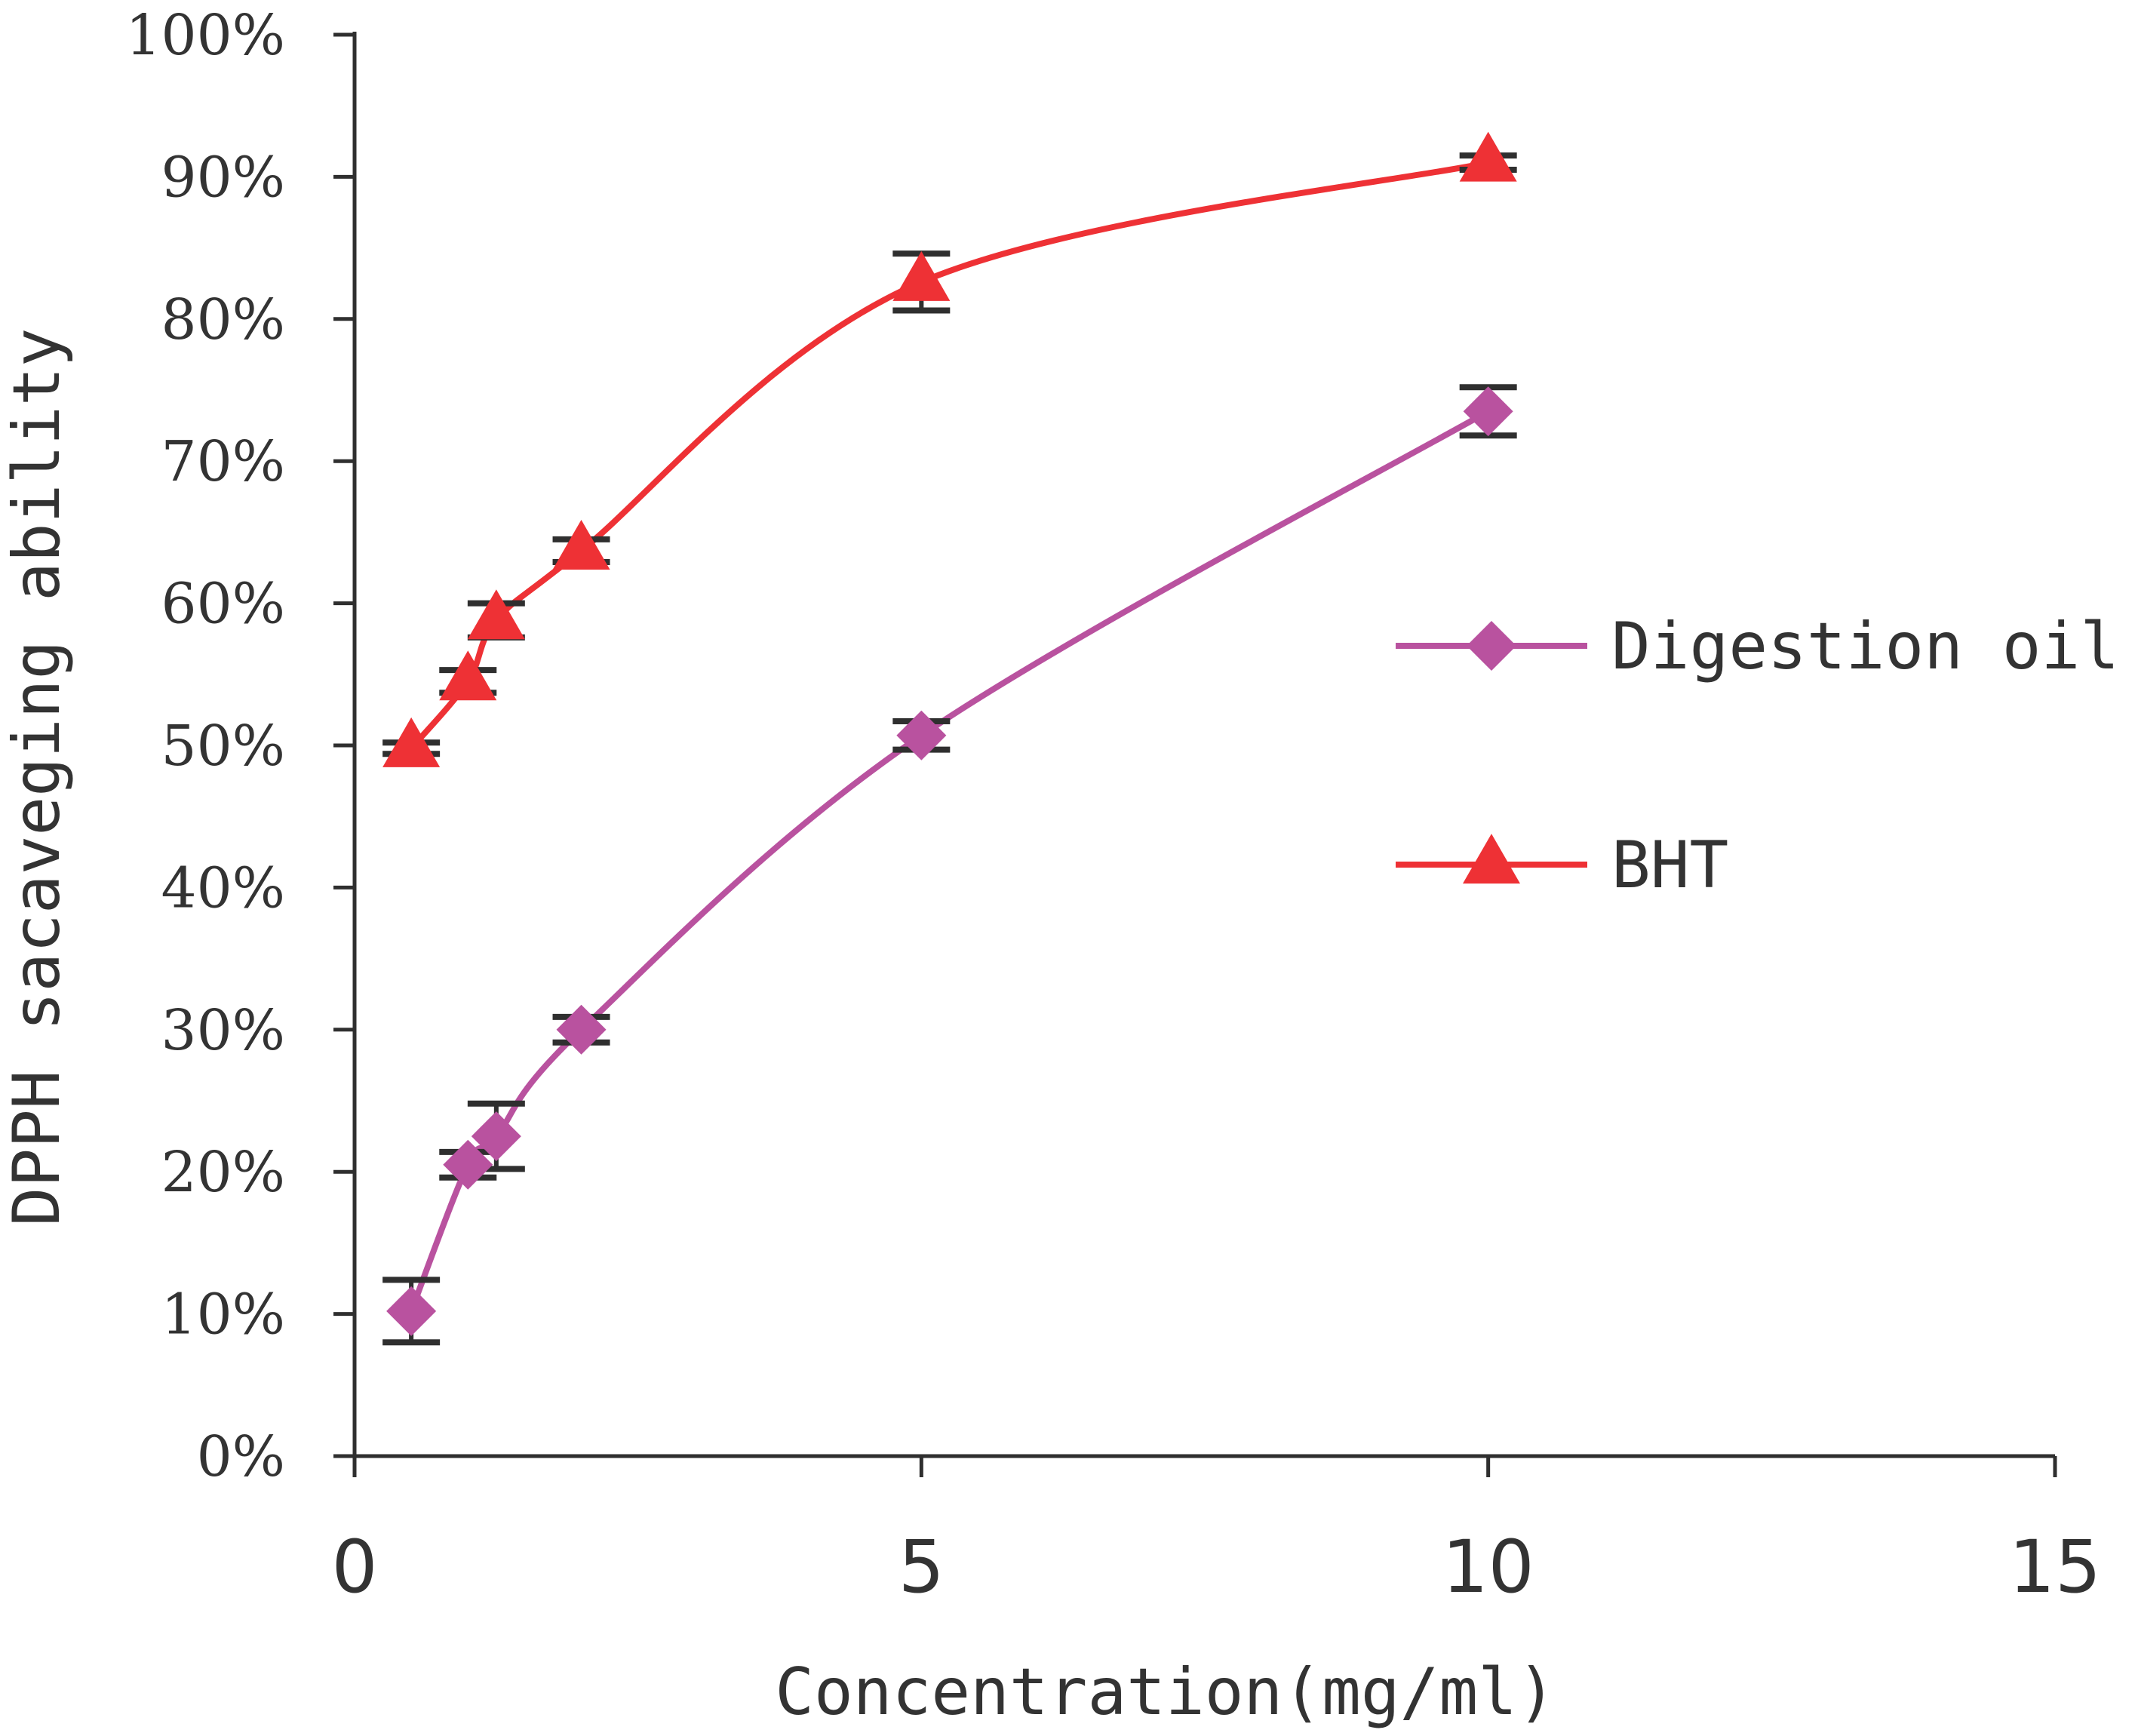  Describe the element at coordinates (1165, 1693) in the screenshot. I see `x-axis-title: Concentration(mg/ml)` at that location.